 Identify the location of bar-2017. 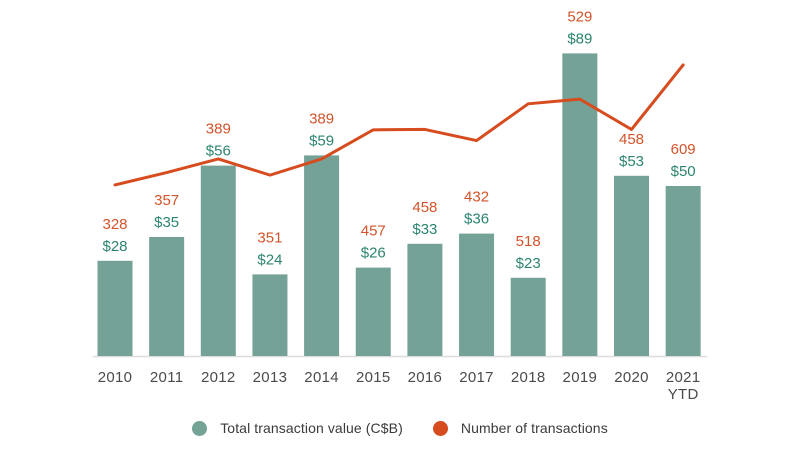
(477, 294).